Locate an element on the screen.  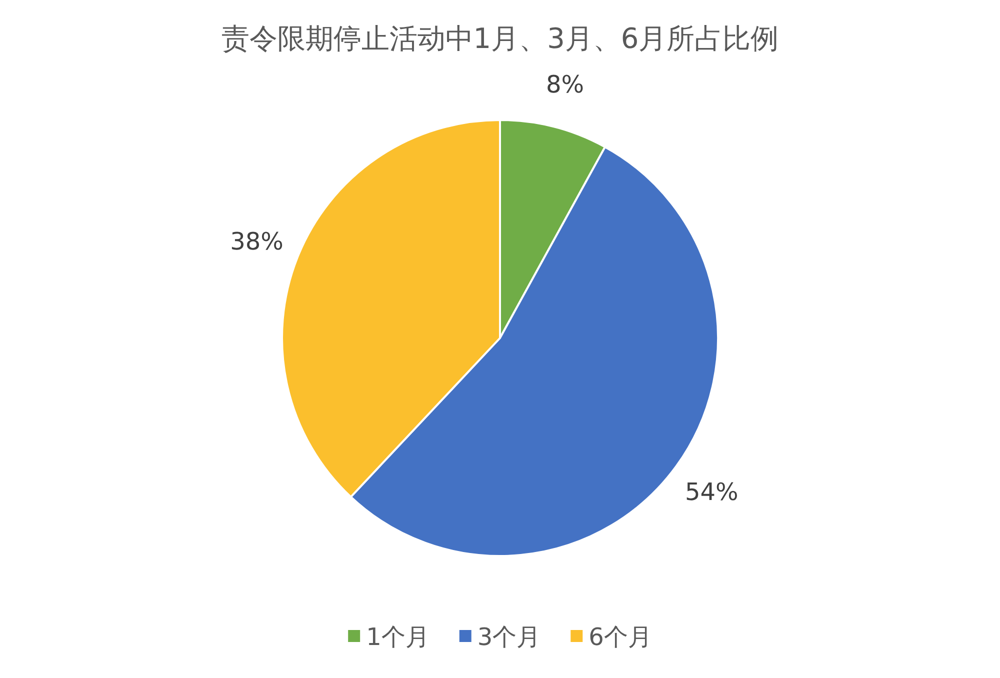
legend-label: 6个月 is located at coordinates (620, 637).